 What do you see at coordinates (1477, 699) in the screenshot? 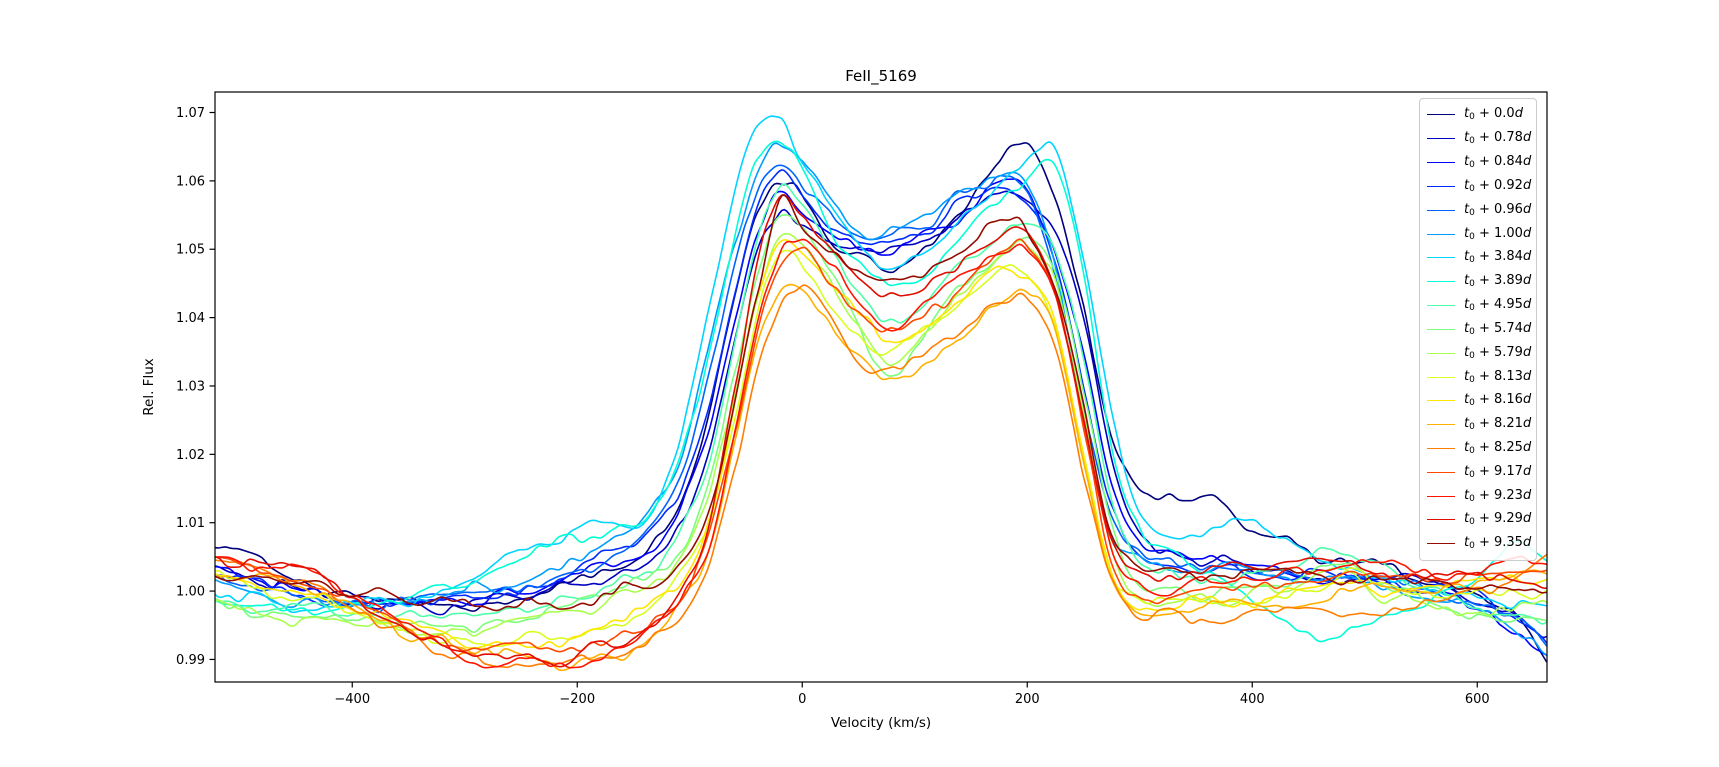
I see `x-axis-tick-label: 600` at bounding box center [1477, 699].